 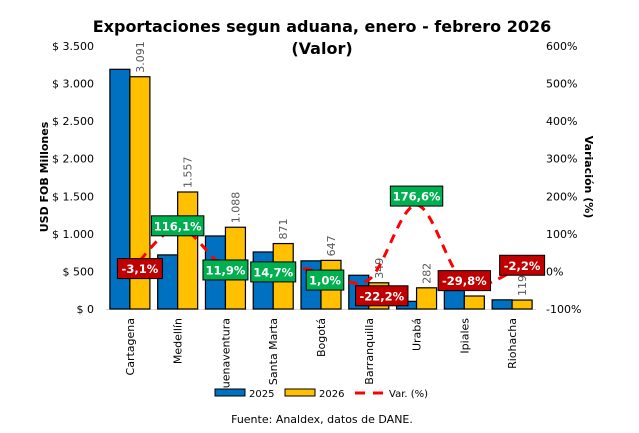 I want to click on variation-label: -22,2%, so click(x=382, y=296).